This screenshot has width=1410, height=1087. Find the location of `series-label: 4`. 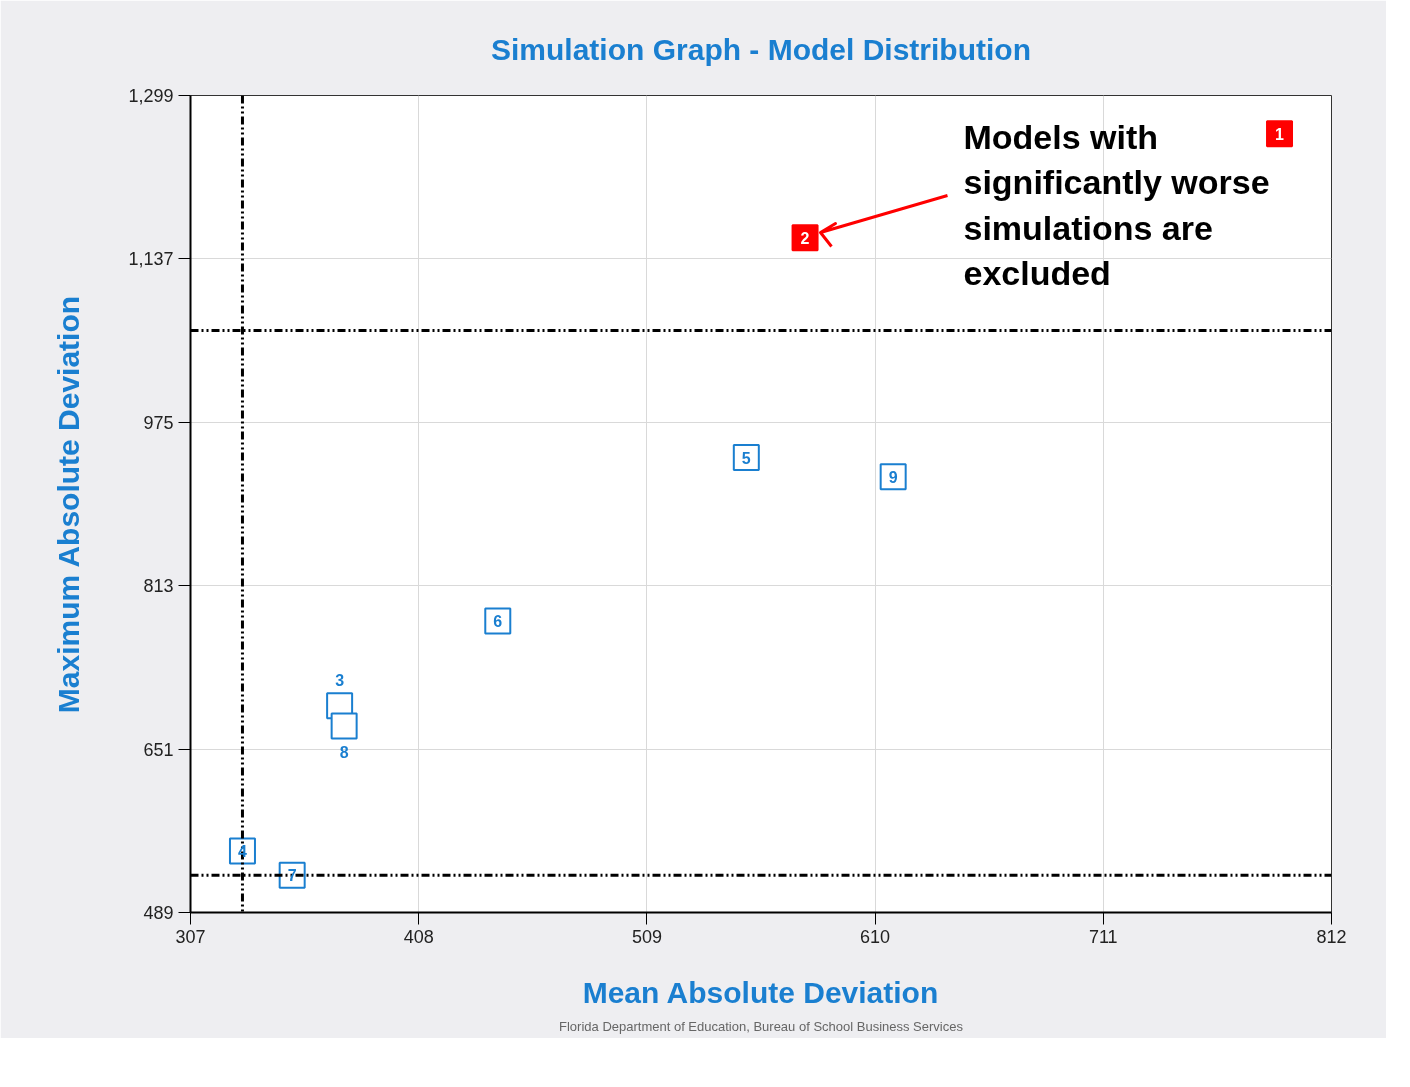

series-label: 4 is located at coordinates (243, 851).